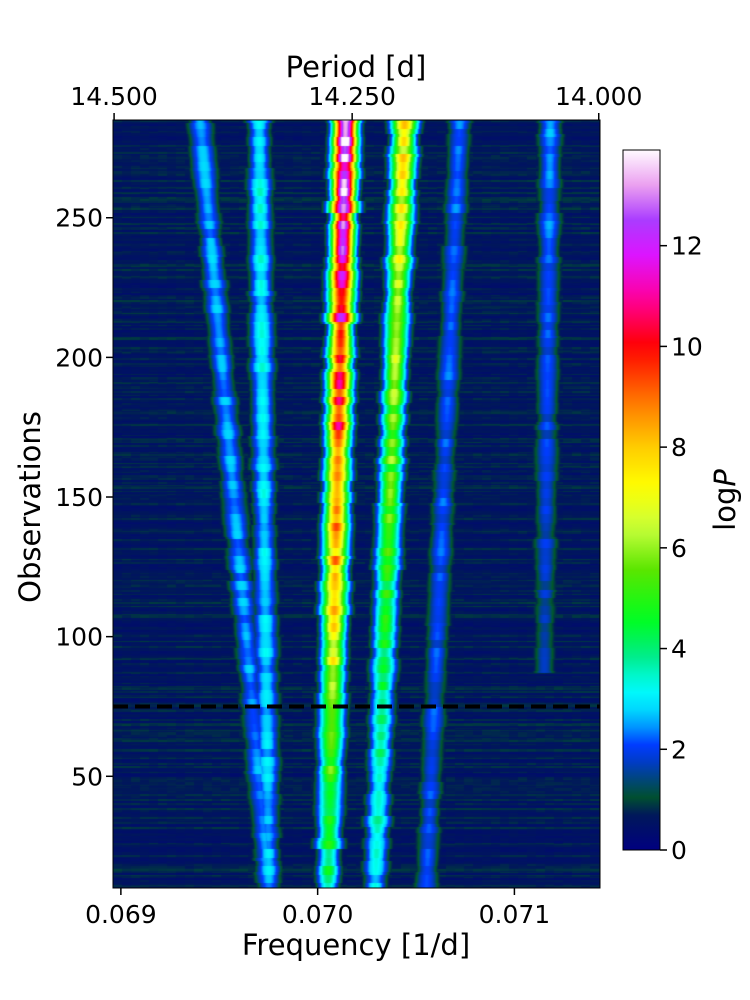 This screenshot has height=1000, width=750. I want to click on x-tick-label: 0.069, so click(121, 914).